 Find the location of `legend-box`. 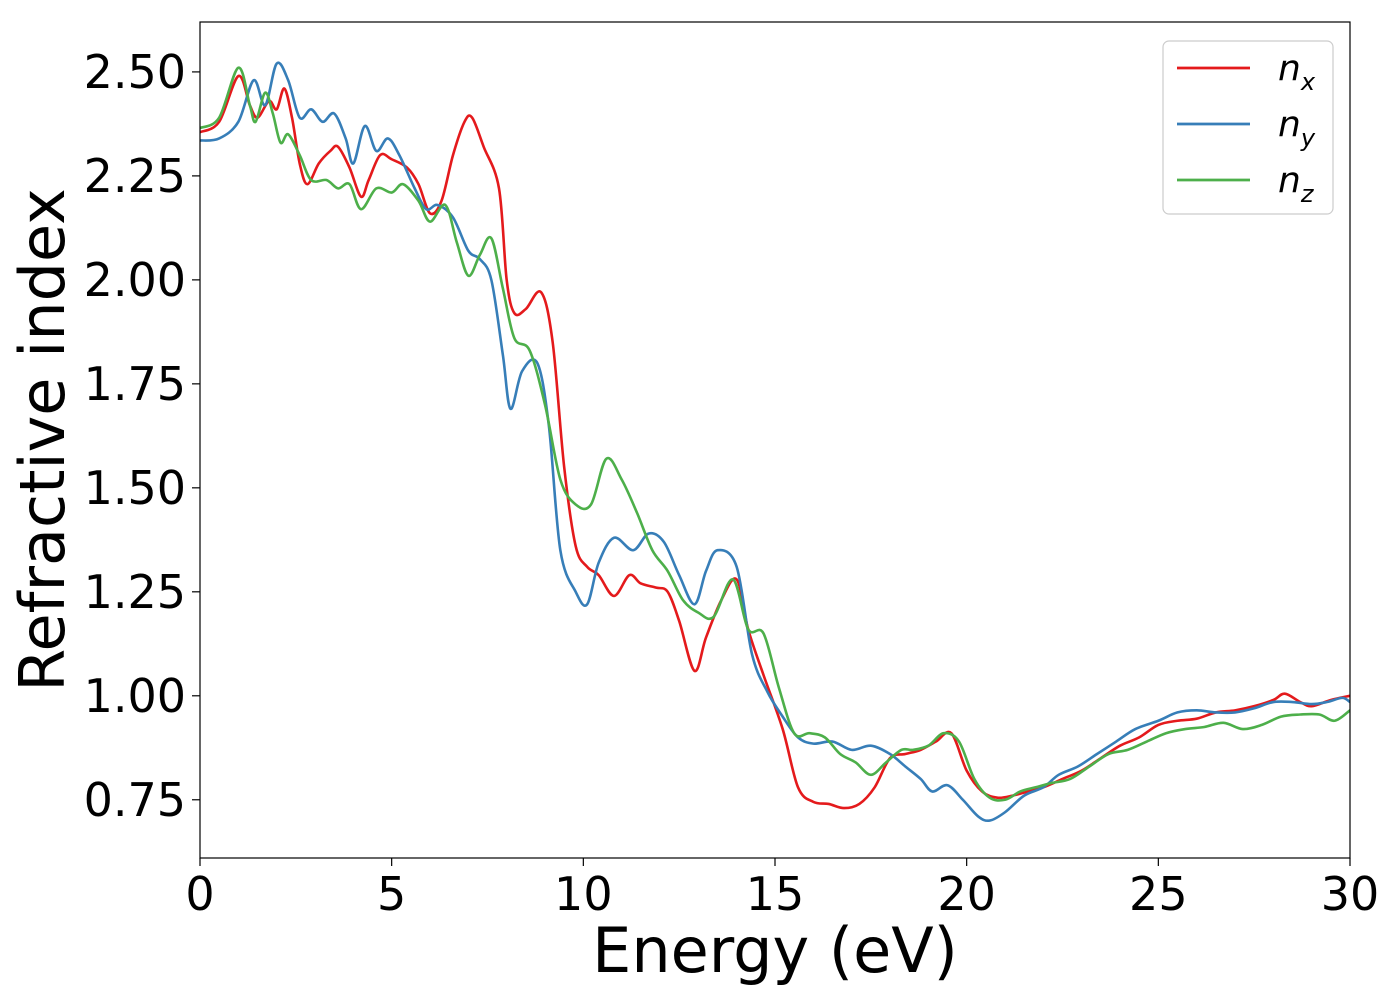

legend-box is located at coordinates (1248, 127).